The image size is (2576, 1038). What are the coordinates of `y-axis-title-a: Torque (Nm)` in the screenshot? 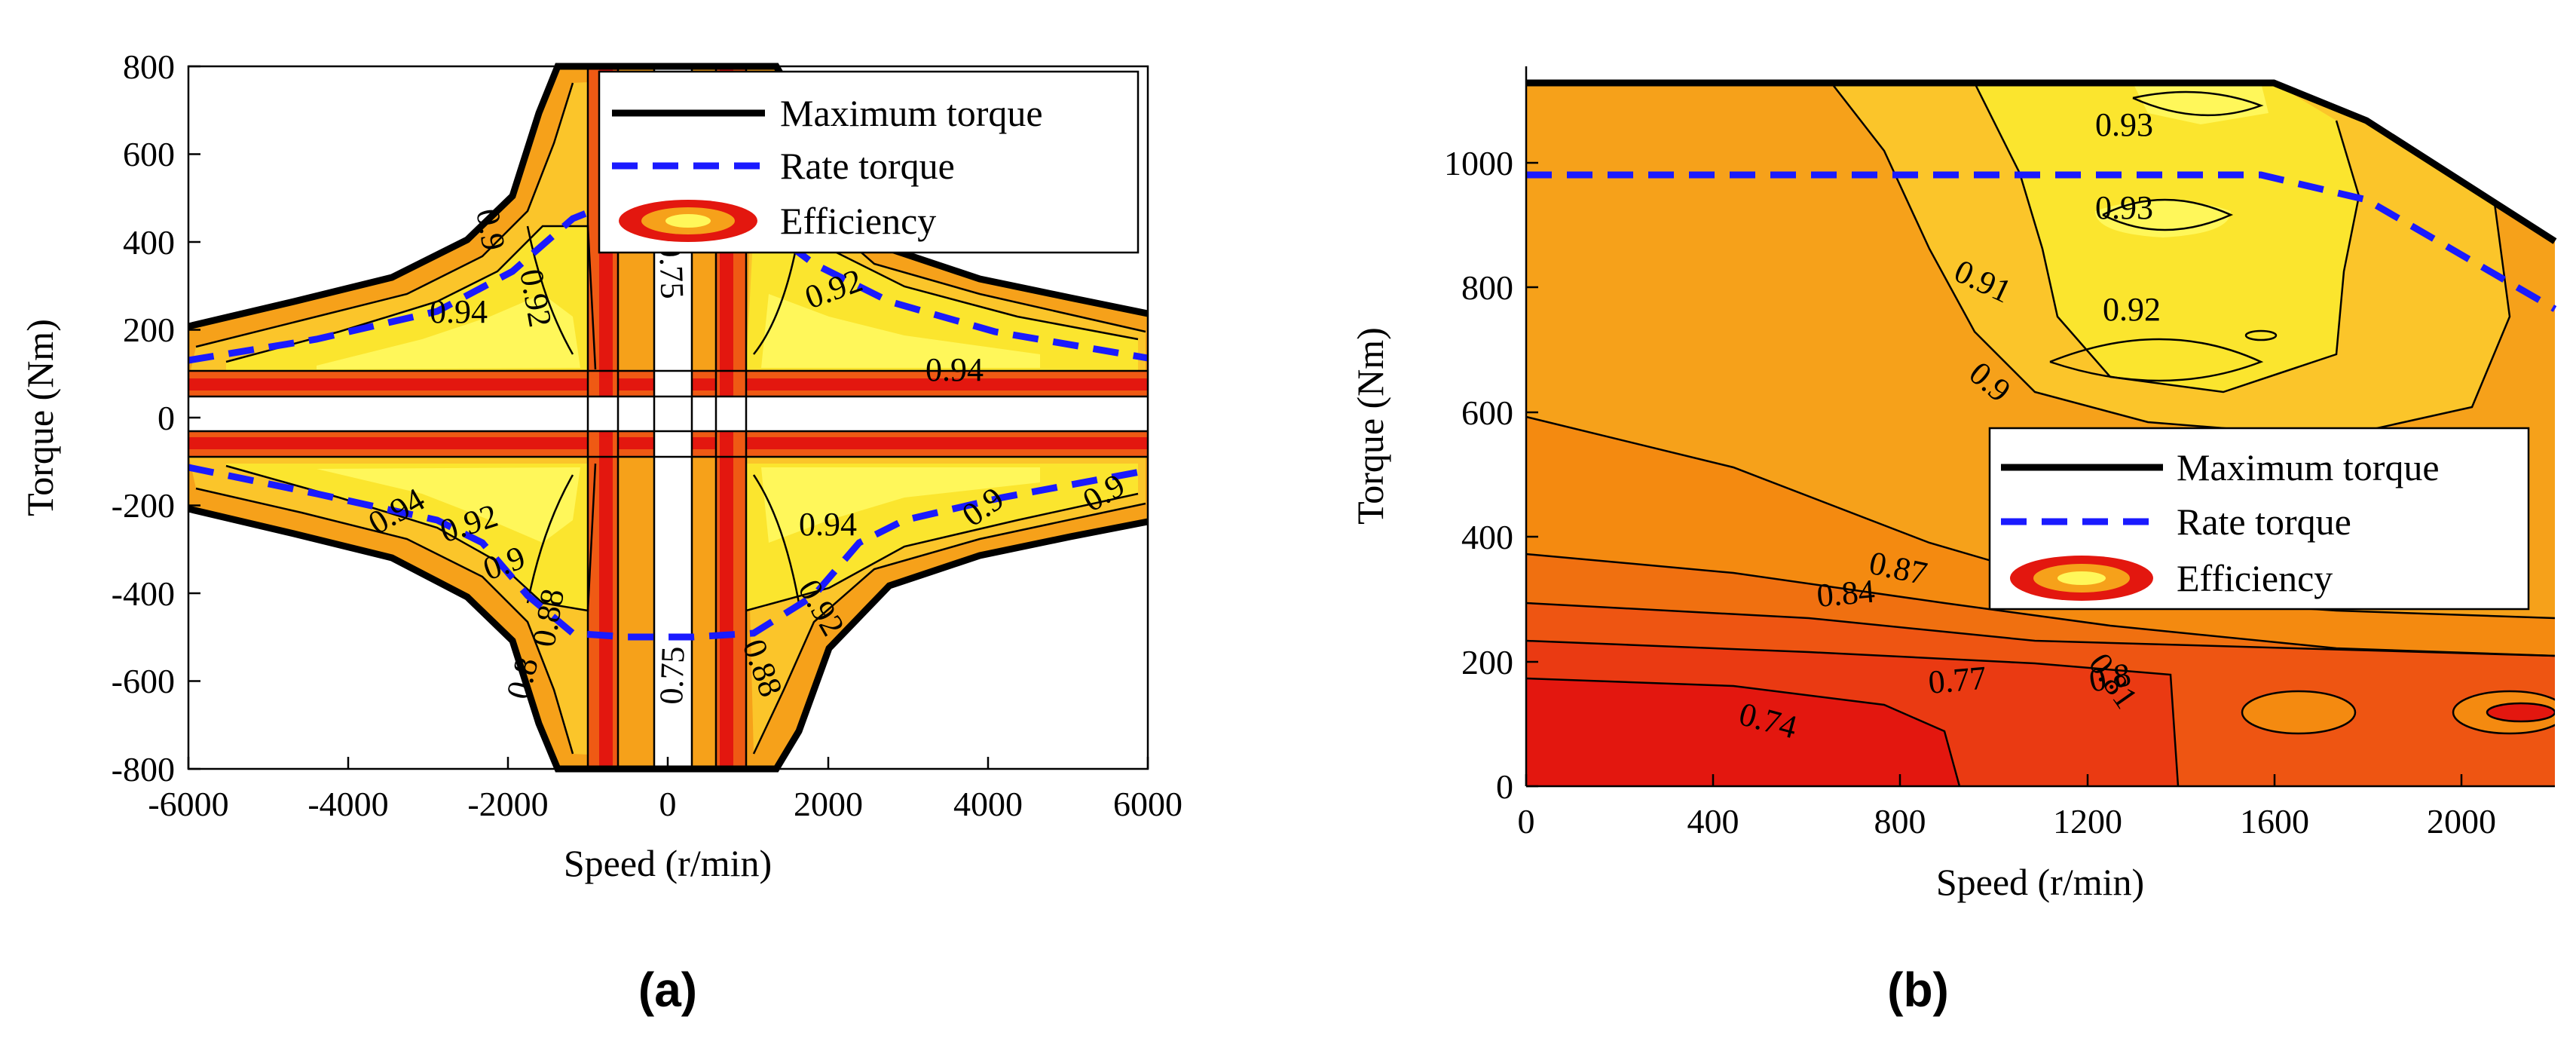 It's located at (40, 417).